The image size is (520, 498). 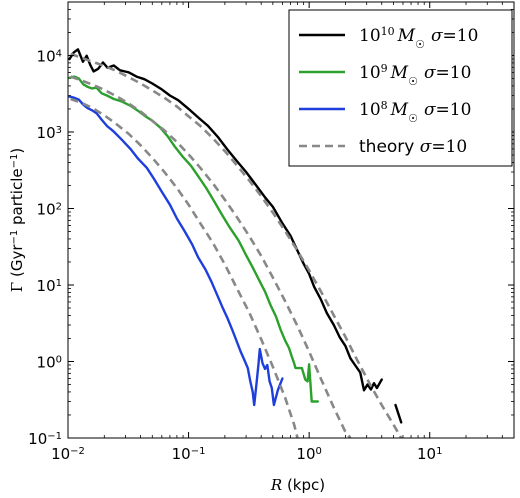 What do you see at coordinates (418, 38) in the screenshot?
I see `legend-label: 1010 M☉ σ=10` at bounding box center [418, 38].